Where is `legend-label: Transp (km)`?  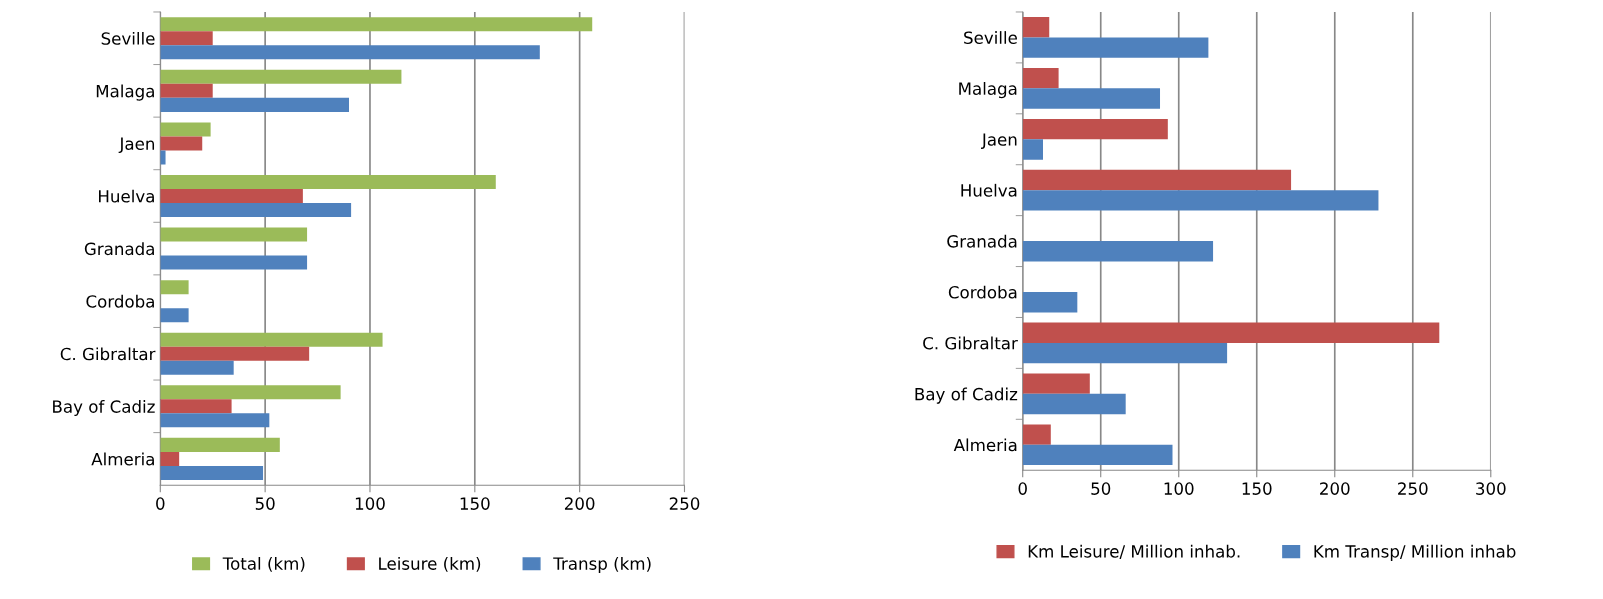
legend-label: Transp (km) is located at coordinates (602, 565).